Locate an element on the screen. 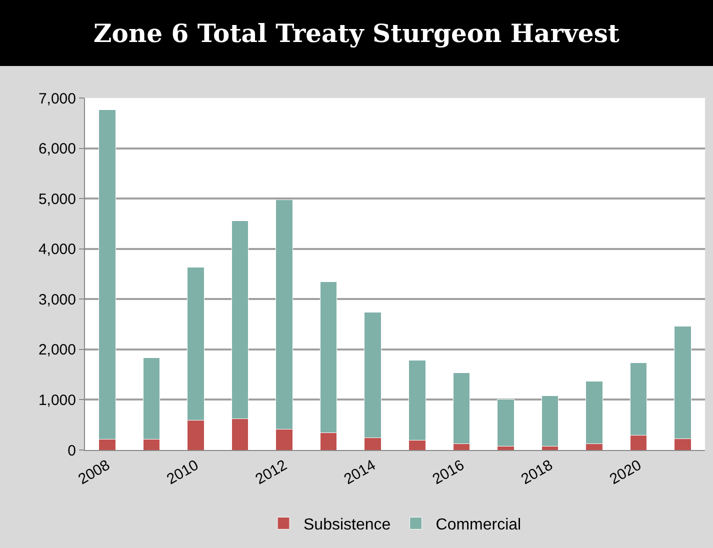 The width and height of the screenshot is (713, 548). x-tick-label: 2012 is located at coordinates (271, 472).